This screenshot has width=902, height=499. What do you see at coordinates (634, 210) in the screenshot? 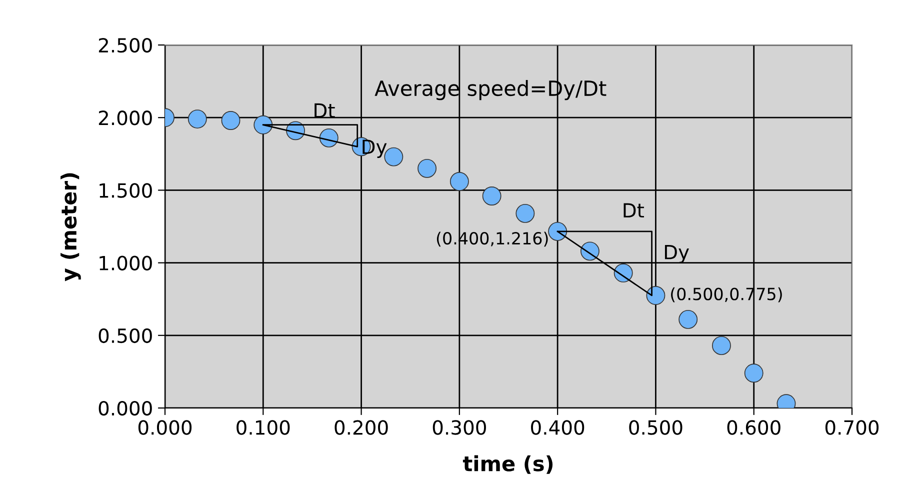
I see `annotation: Dt` at bounding box center [634, 210].